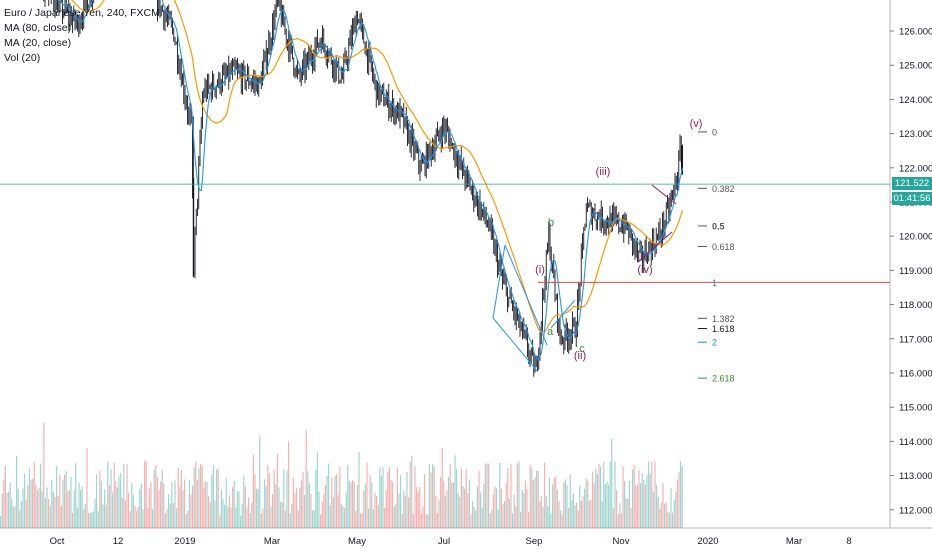 The height and width of the screenshot is (550, 932). What do you see at coordinates (655, 247) in the screenshot?
I see `triangle-lower` at bounding box center [655, 247].